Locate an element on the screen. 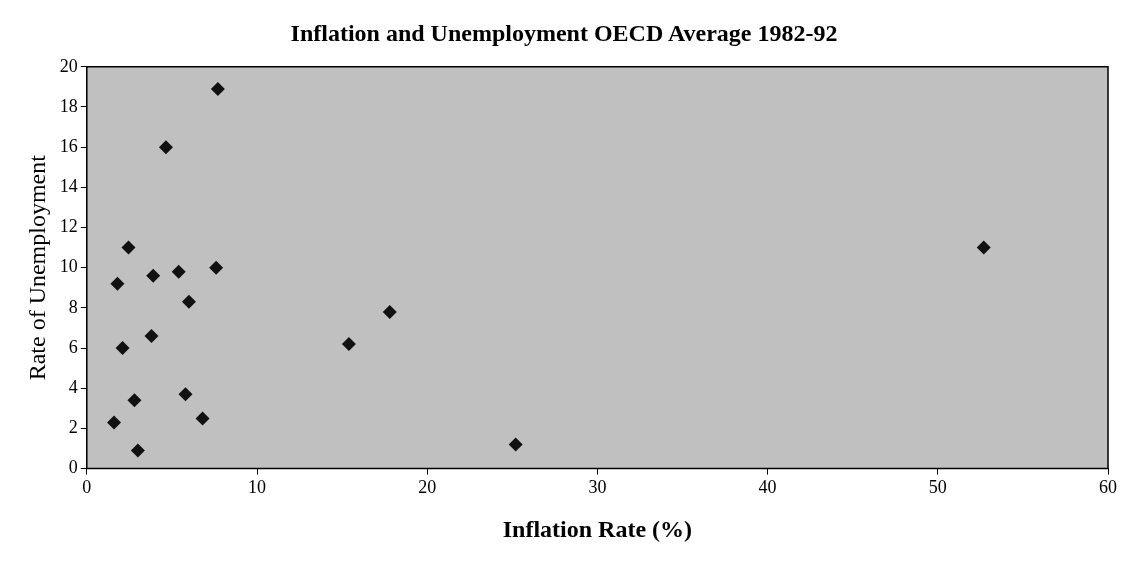 The height and width of the screenshot is (569, 1132). x-tick-label: 40 is located at coordinates (767, 487).